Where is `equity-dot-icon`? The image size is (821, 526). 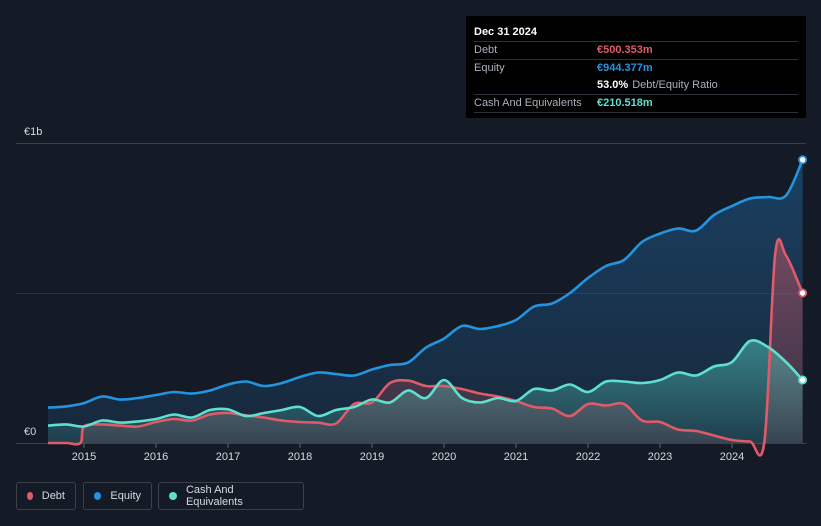 equity-dot-icon is located at coordinates (98, 496).